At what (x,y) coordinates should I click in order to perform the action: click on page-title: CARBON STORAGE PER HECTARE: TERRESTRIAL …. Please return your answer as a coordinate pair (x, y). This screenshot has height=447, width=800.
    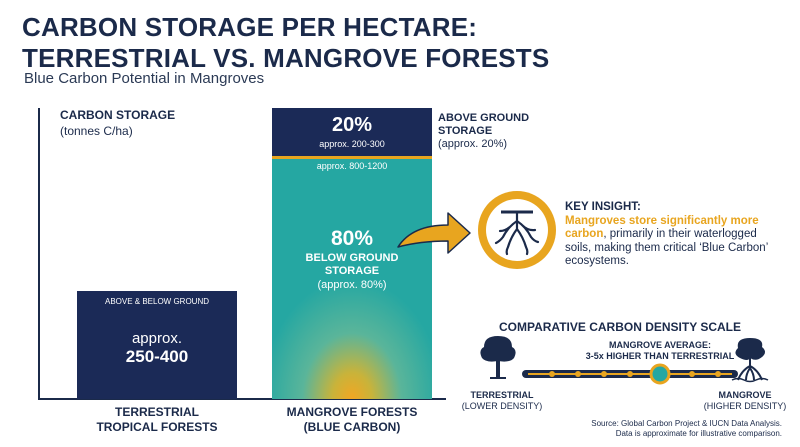
    Looking at the image, I should click on (285, 43).